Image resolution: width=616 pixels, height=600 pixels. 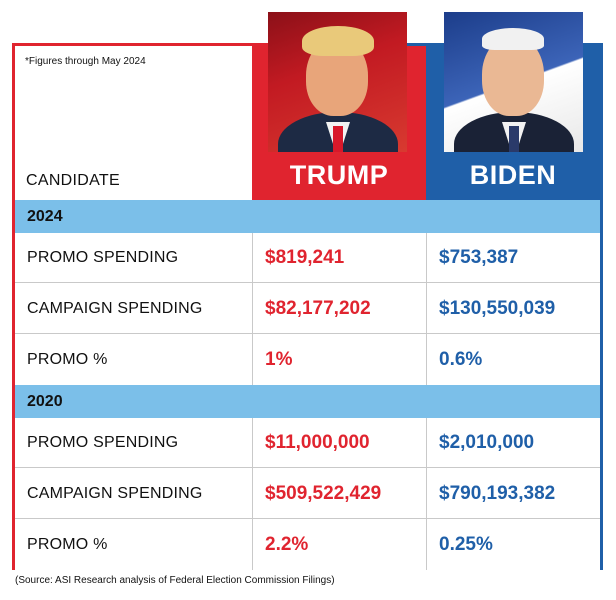 I want to click on section-year: 2020, so click(x=45, y=401).